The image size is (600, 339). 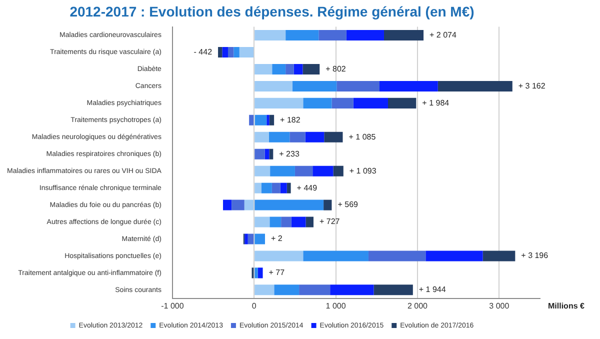 I want to click on total-label: + 233, so click(x=289, y=153).